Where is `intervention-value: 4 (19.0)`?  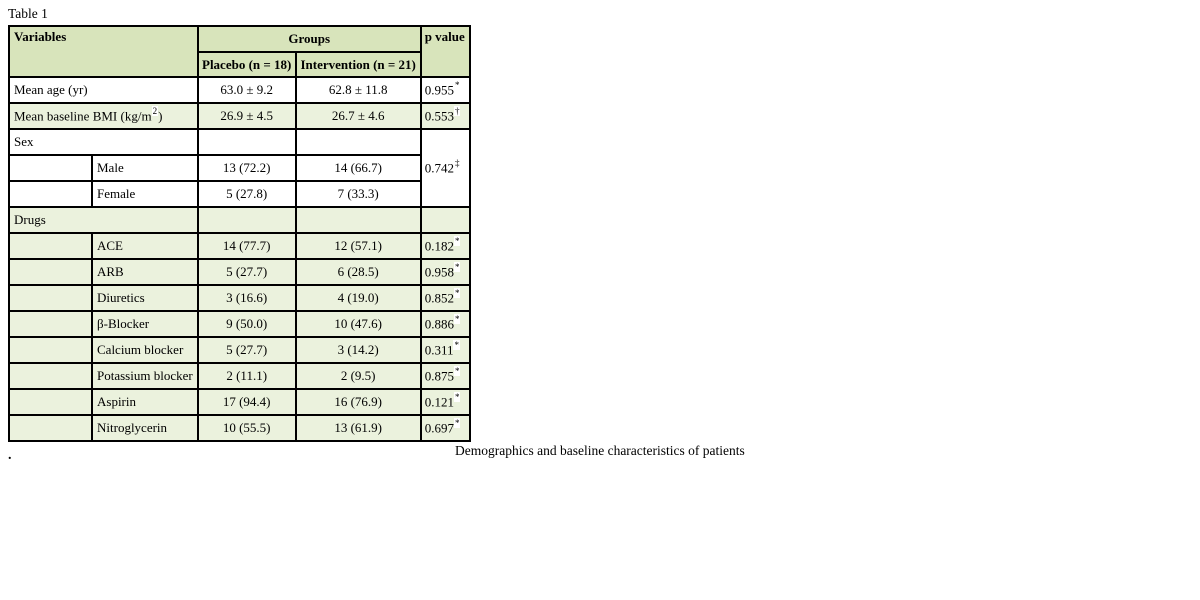 intervention-value: 4 (19.0) is located at coordinates (358, 297).